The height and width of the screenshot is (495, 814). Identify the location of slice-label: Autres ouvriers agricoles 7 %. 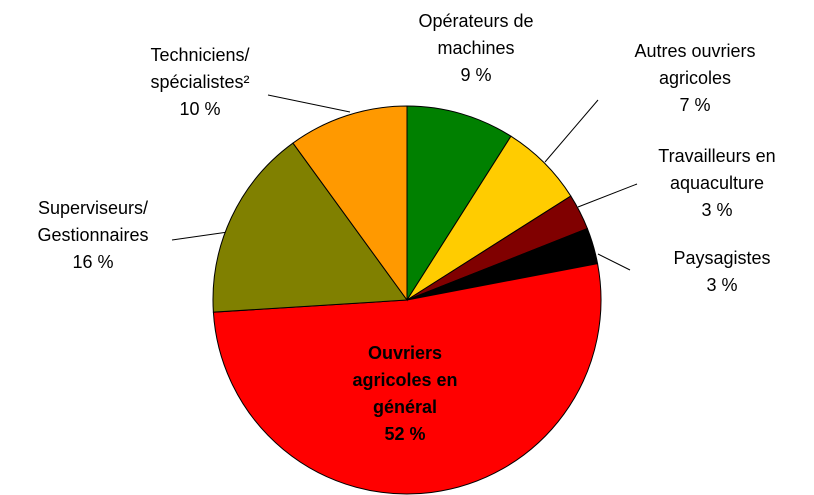
(695, 78).